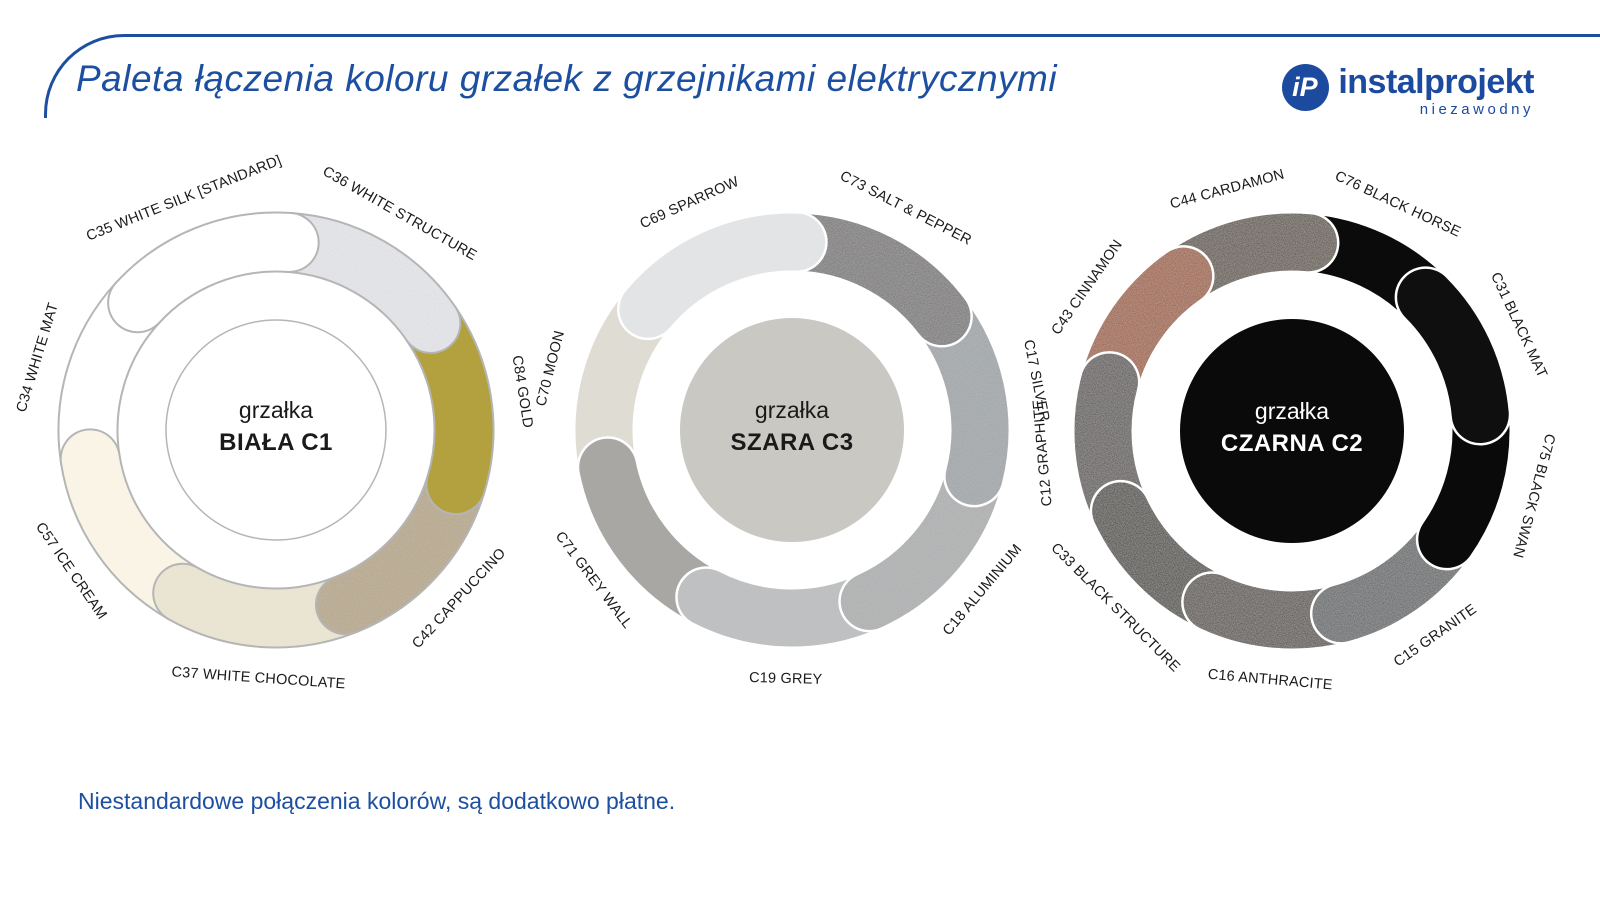 This screenshot has width=1600, height=900. What do you see at coordinates (1270, 680) in the screenshot?
I see `segment-label-c16-anthracite: C16 ANTHRACITE` at bounding box center [1270, 680].